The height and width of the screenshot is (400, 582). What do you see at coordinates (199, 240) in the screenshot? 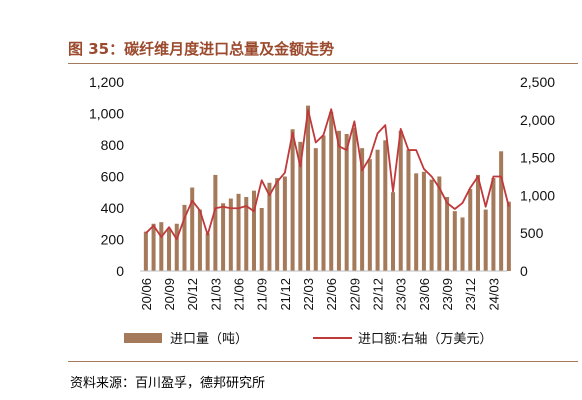
I see `bar-21/01` at bounding box center [199, 240].